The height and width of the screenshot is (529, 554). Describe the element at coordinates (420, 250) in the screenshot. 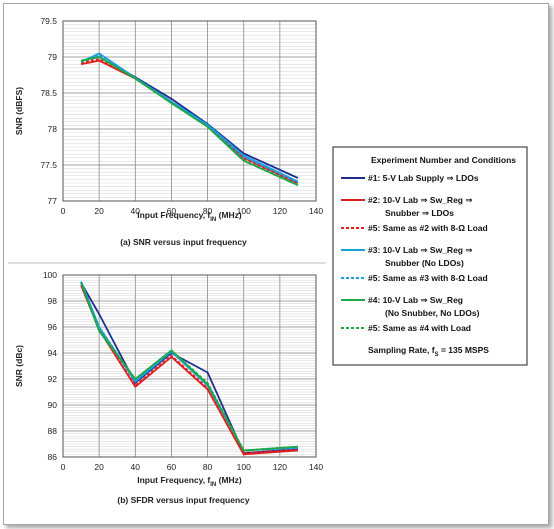

I see `legend-label: #3: 10-V Lab ⇒ Sw_Reg ⇒` at that location.